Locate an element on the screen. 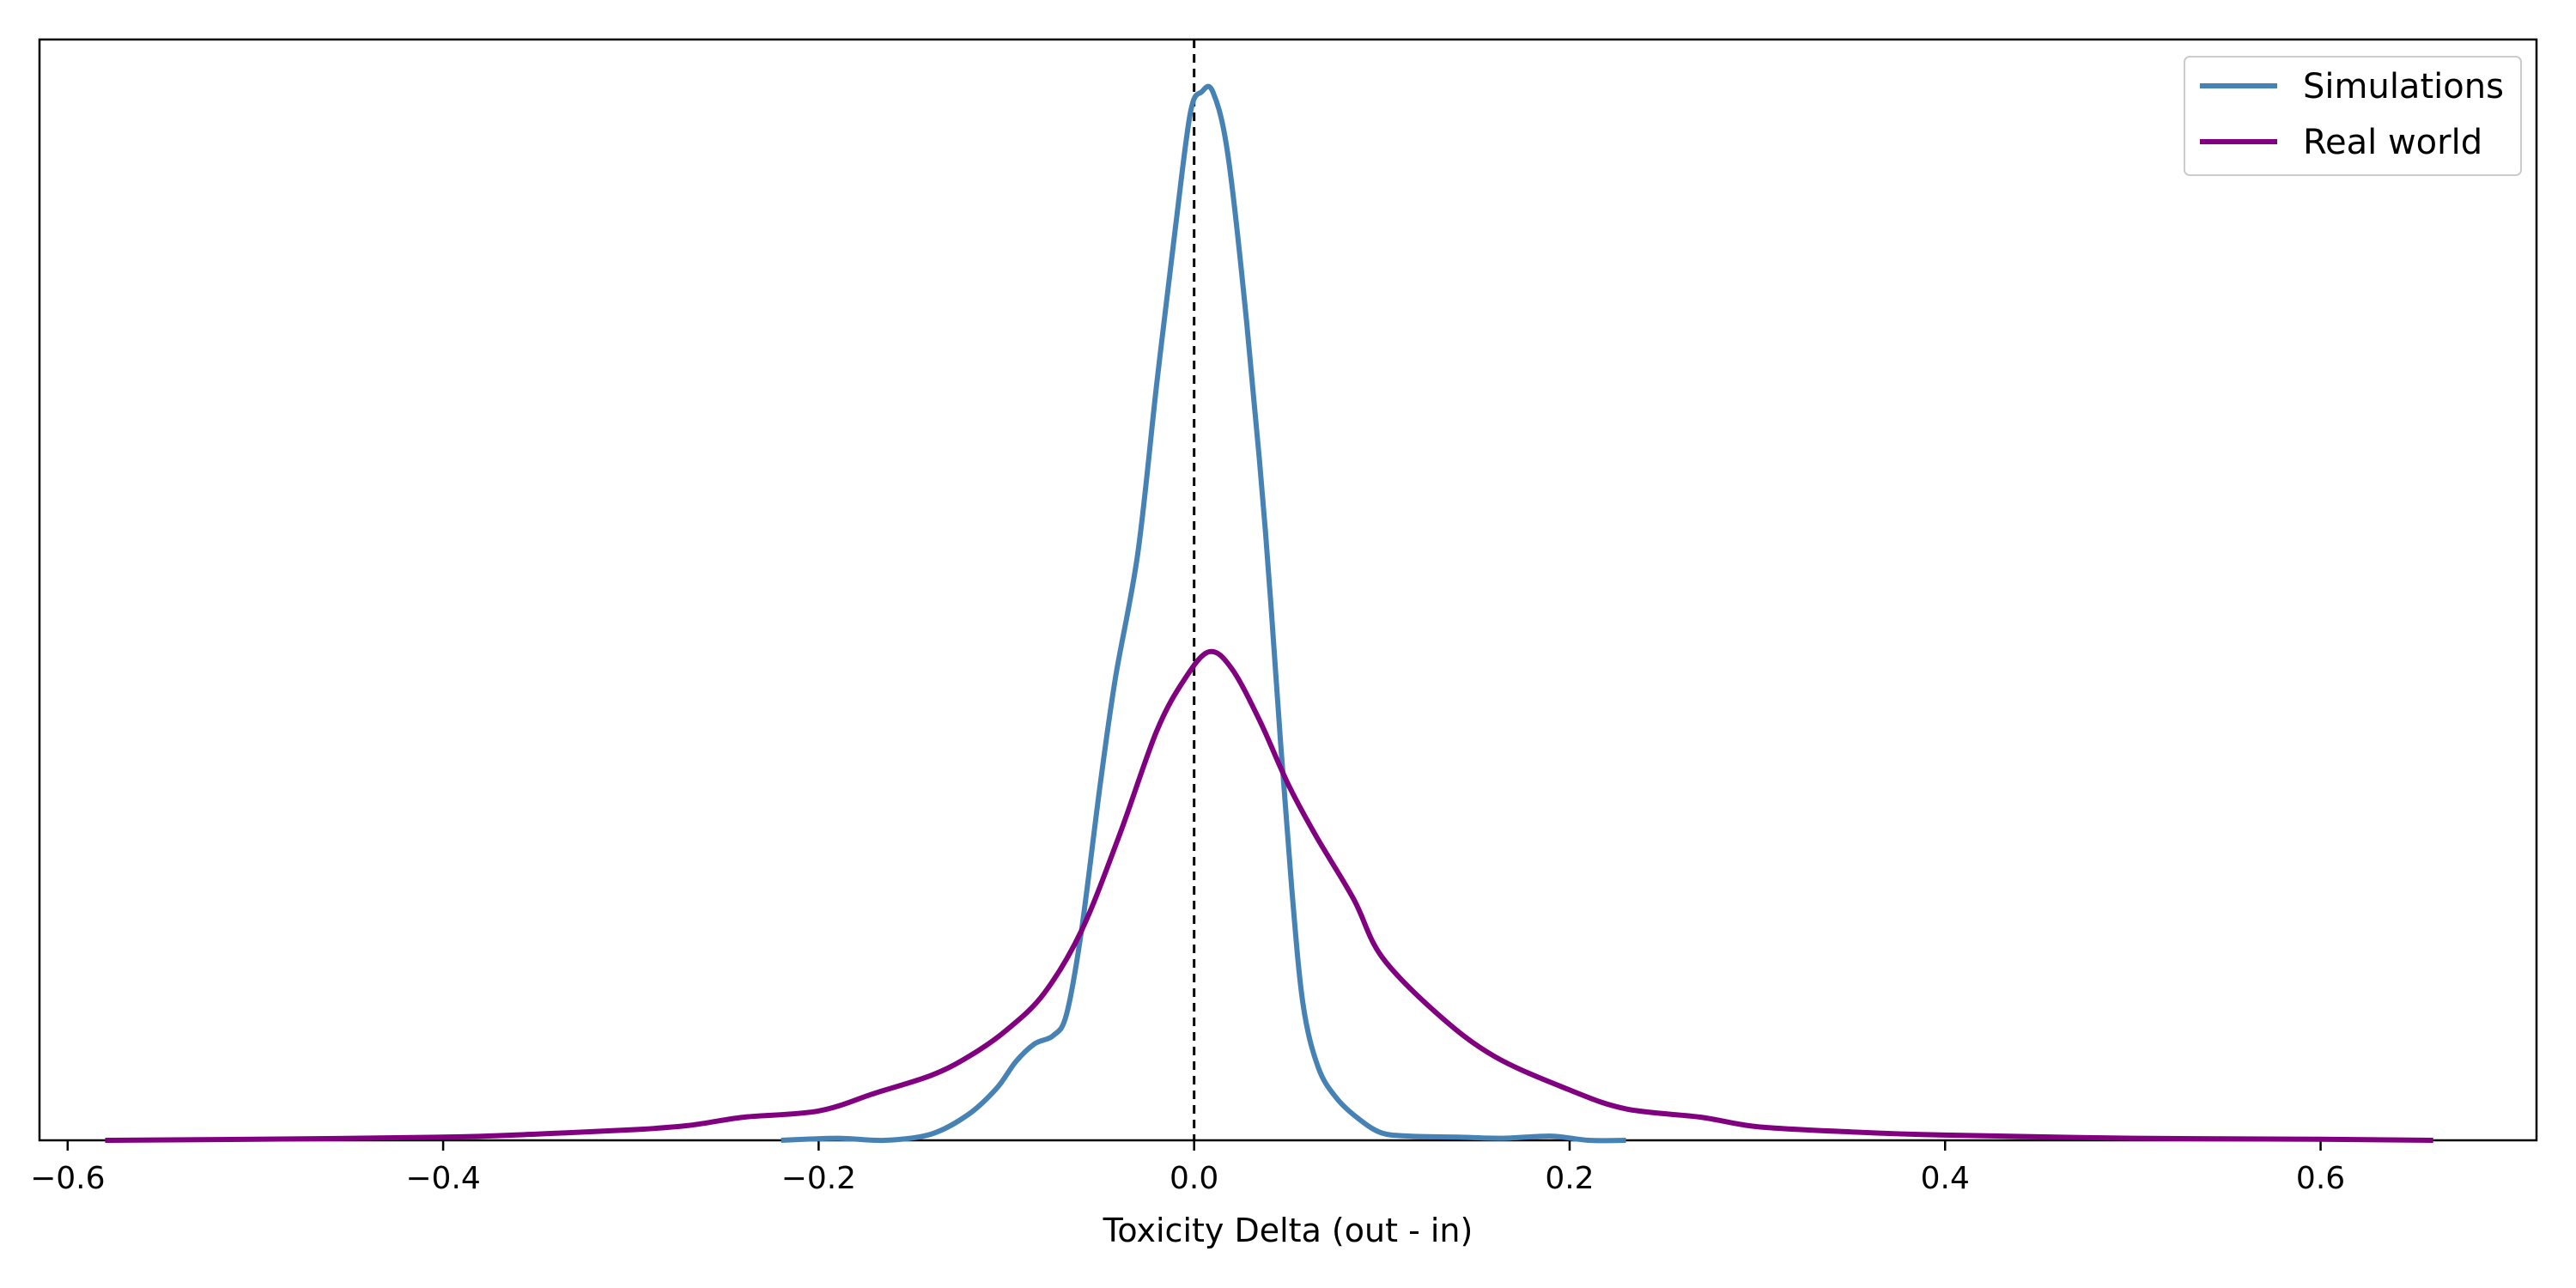 This screenshot has height=1288, width=2576. legend-label-real-world: Real world is located at coordinates (2392, 143).